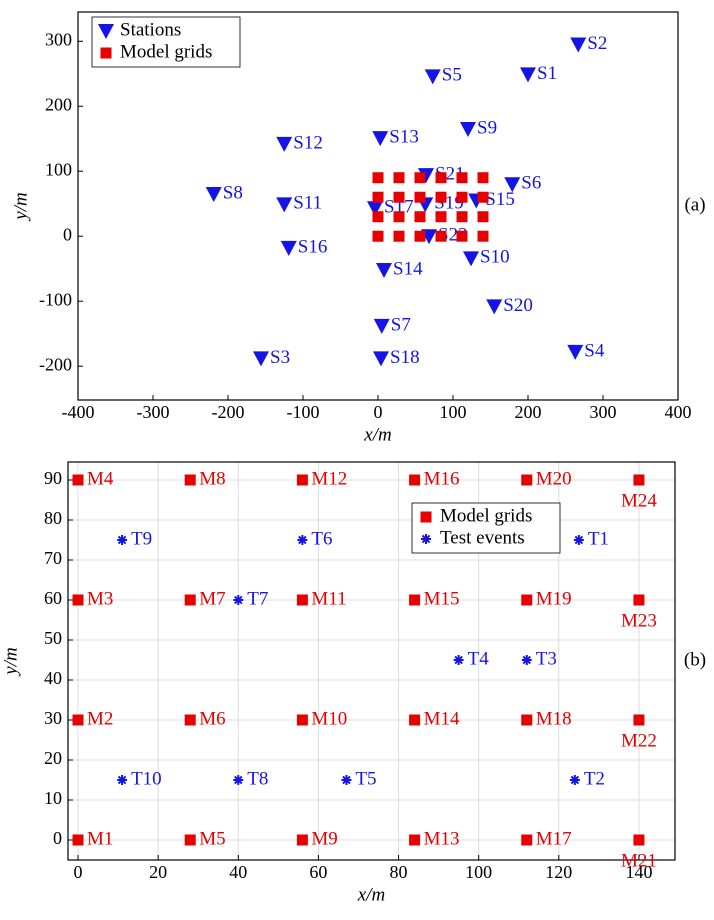 This screenshot has height=920, width=714. What do you see at coordinates (53, 598) in the screenshot?
I see `y-tick-label: 60` at bounding box center [53, 598].